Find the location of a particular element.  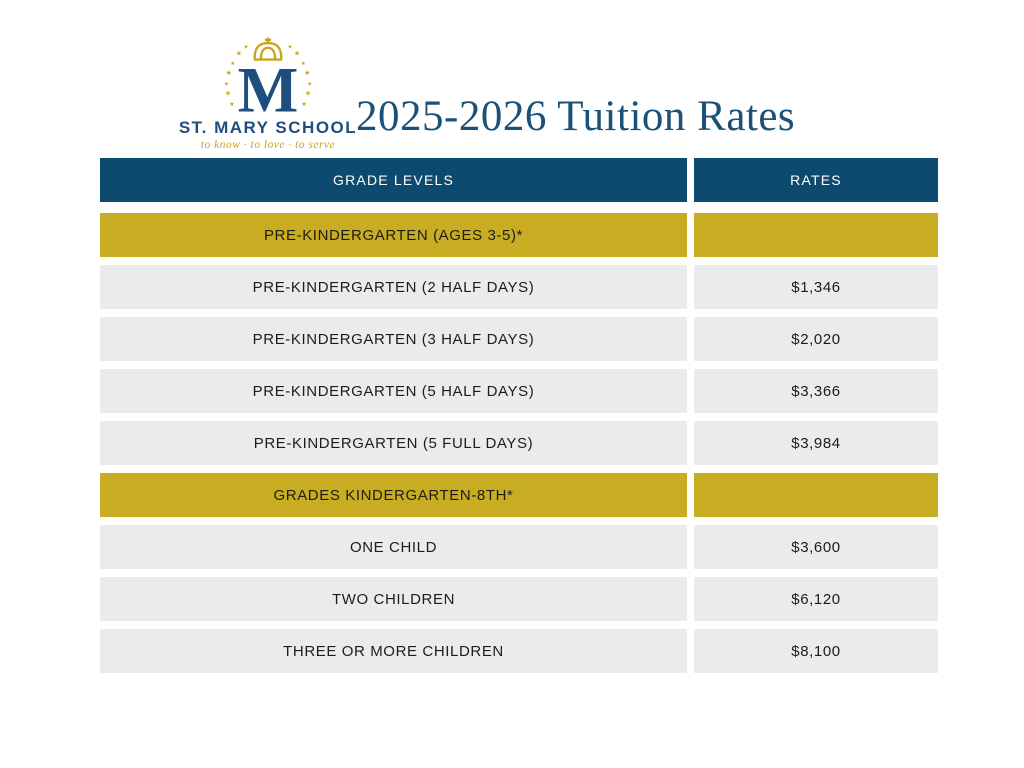

table-row: TWO CHILDREN $6,120 is located at coordinates (519, 599).